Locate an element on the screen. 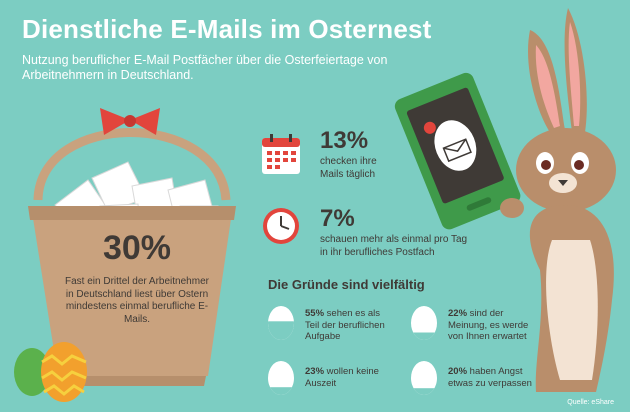  reason-4-percent: 20% is located at coordinates (458, 371).